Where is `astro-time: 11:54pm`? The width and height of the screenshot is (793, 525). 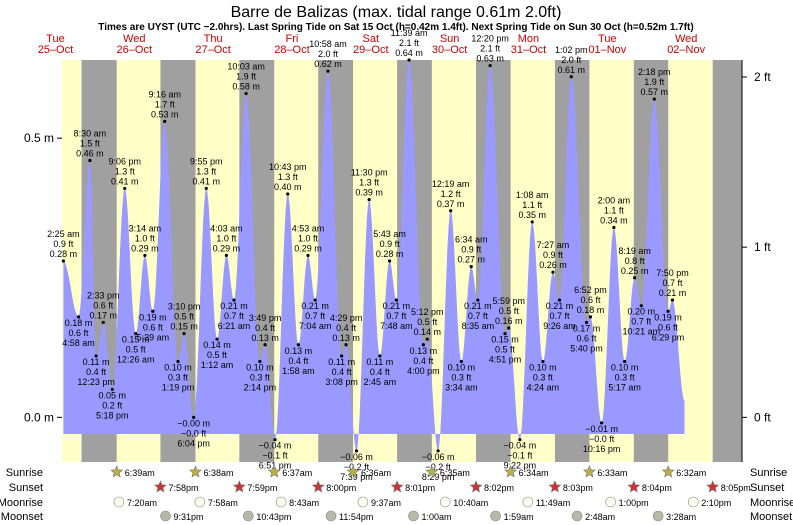
astro-time: 11:54pm is located at coordinates (356, 517).